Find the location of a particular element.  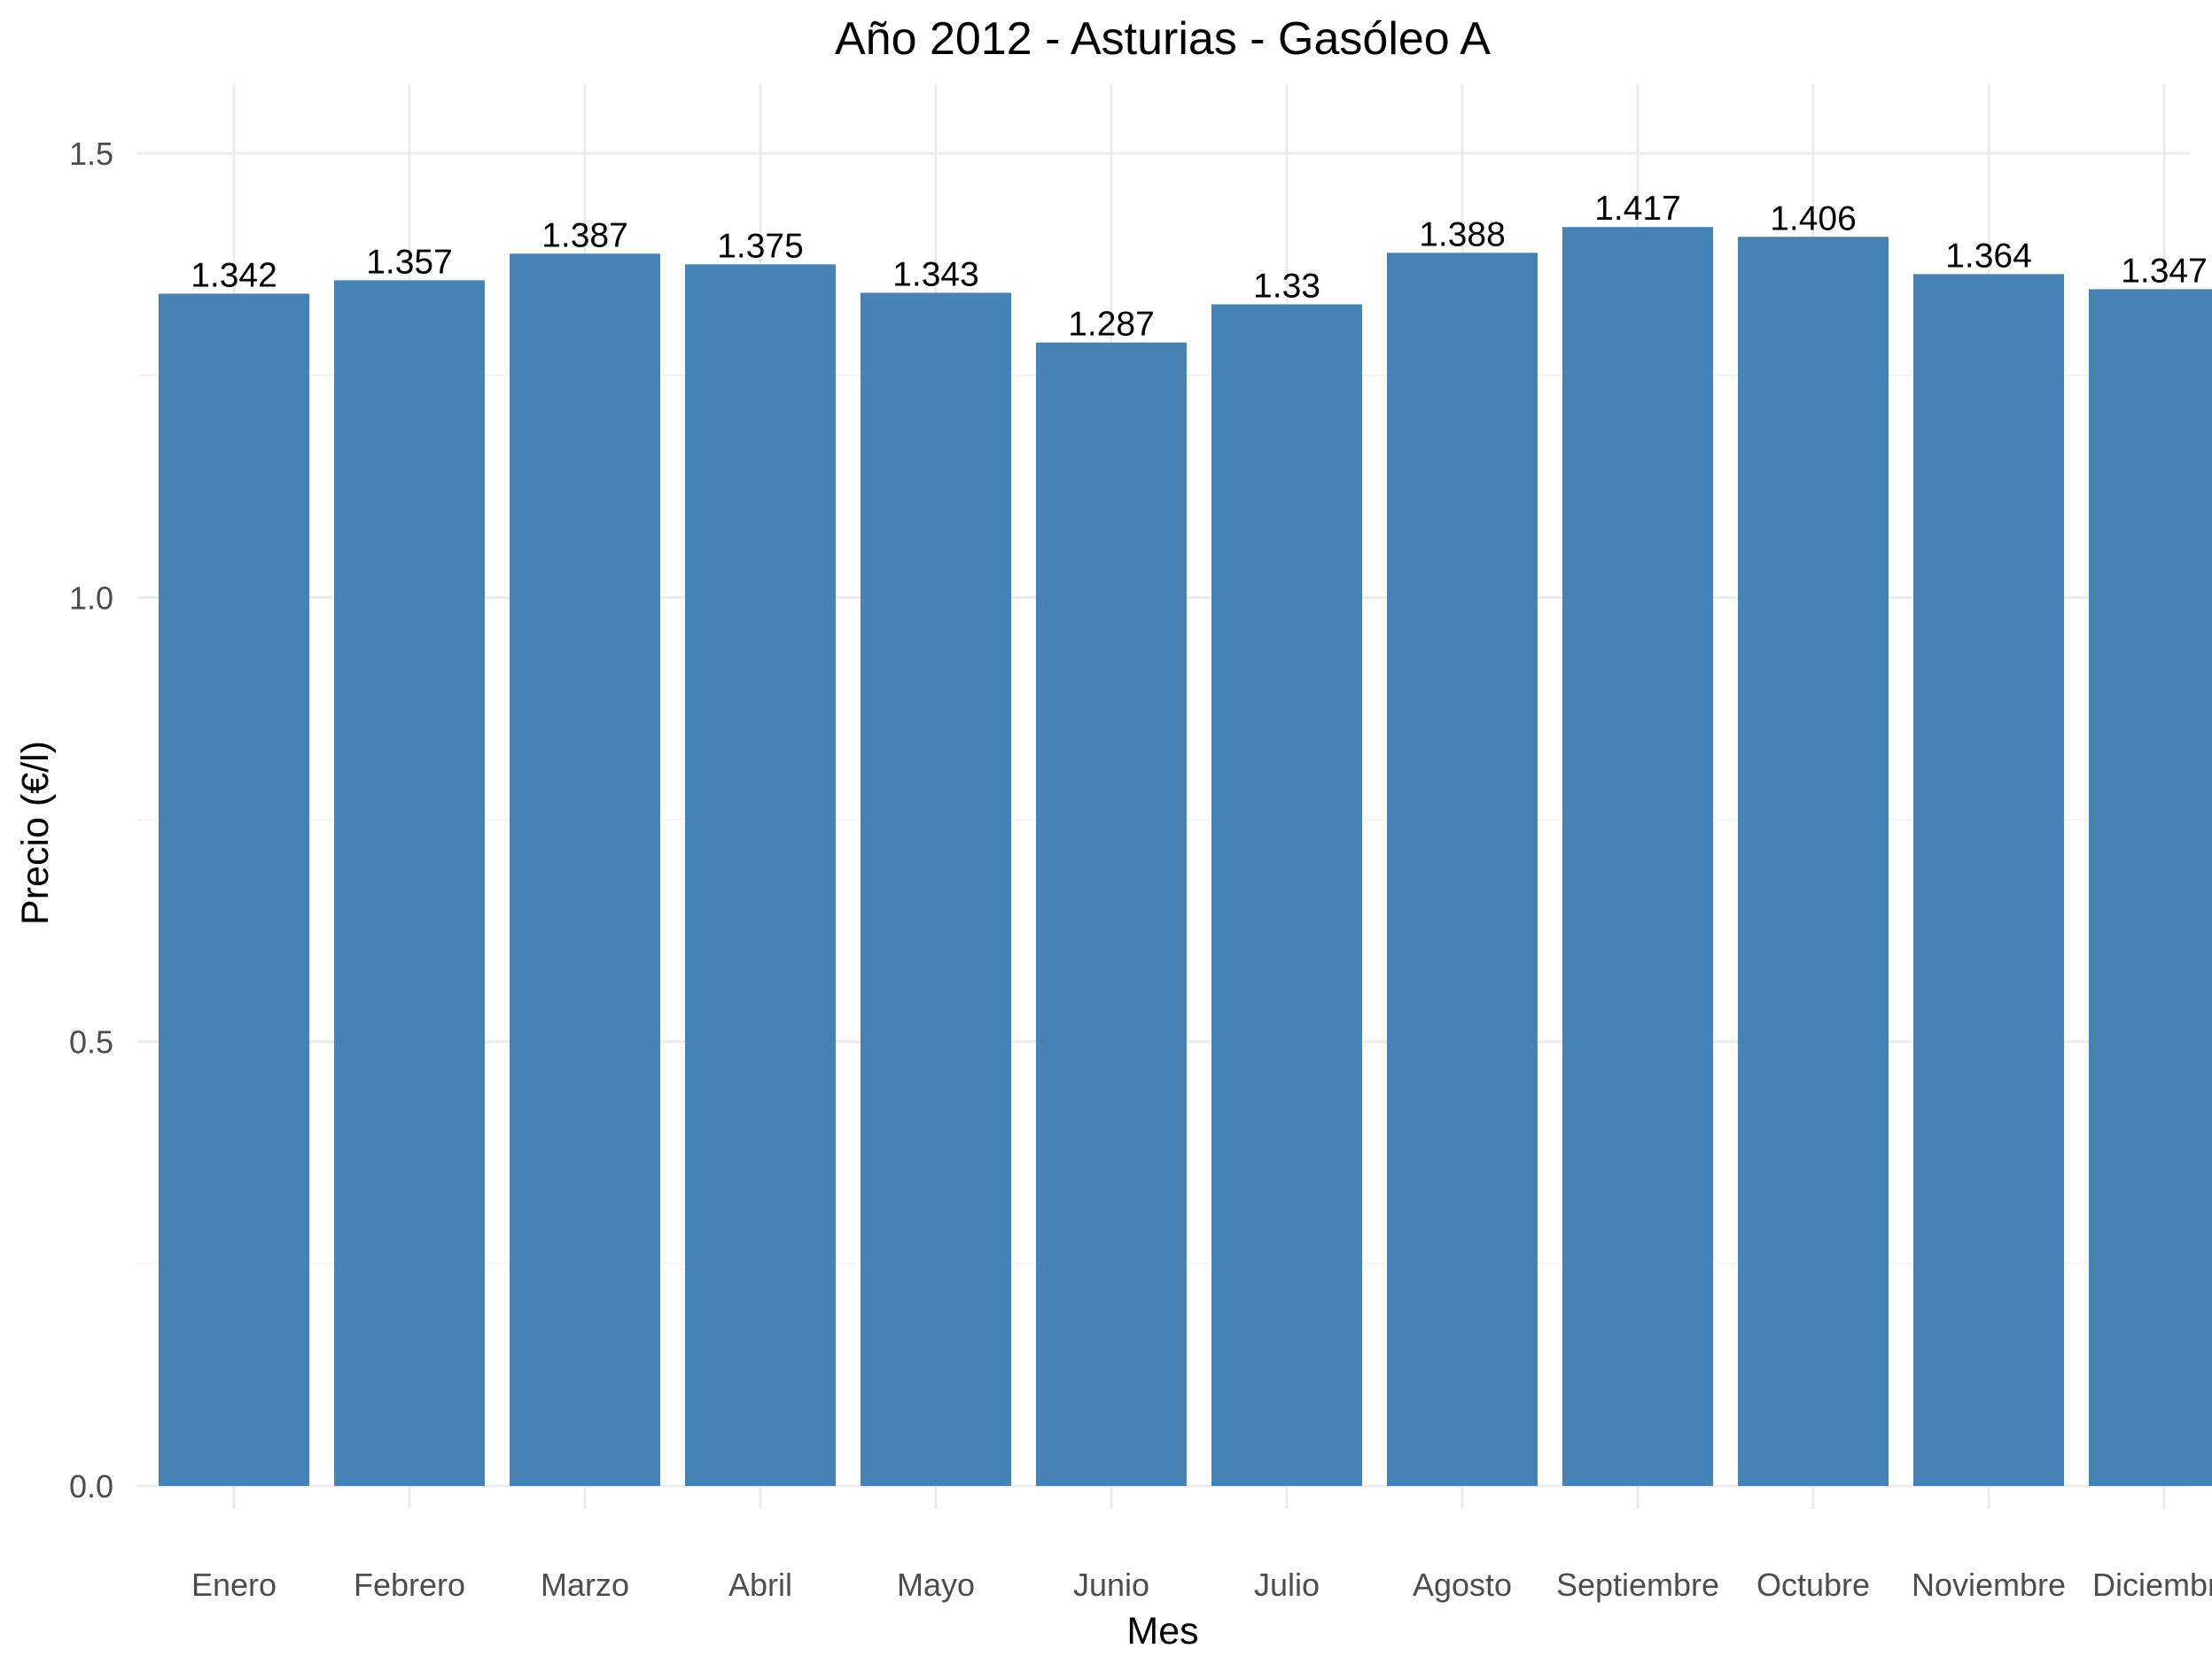

data-label: 1.387 is located at coordinates (584, 235).